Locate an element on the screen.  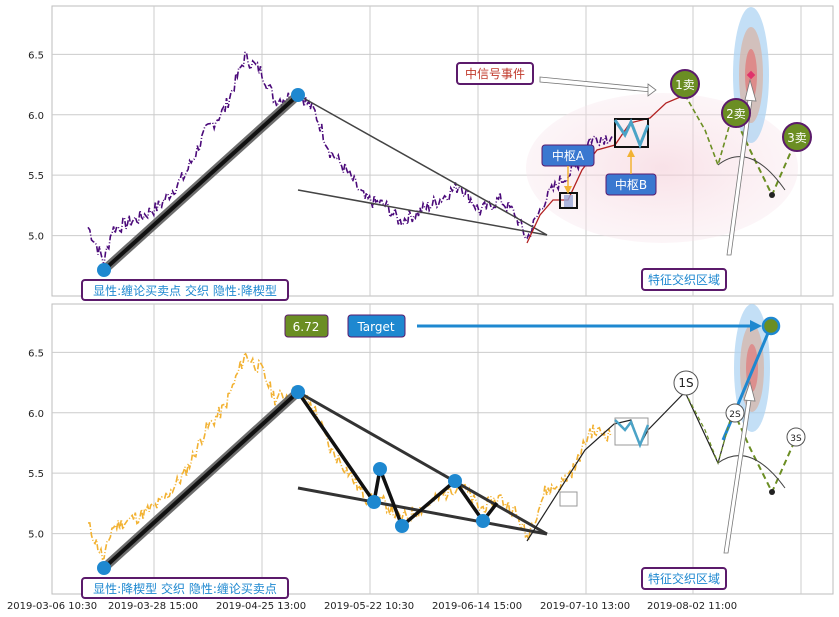
arrow-up-2-head is located at coordinates (749, 391).